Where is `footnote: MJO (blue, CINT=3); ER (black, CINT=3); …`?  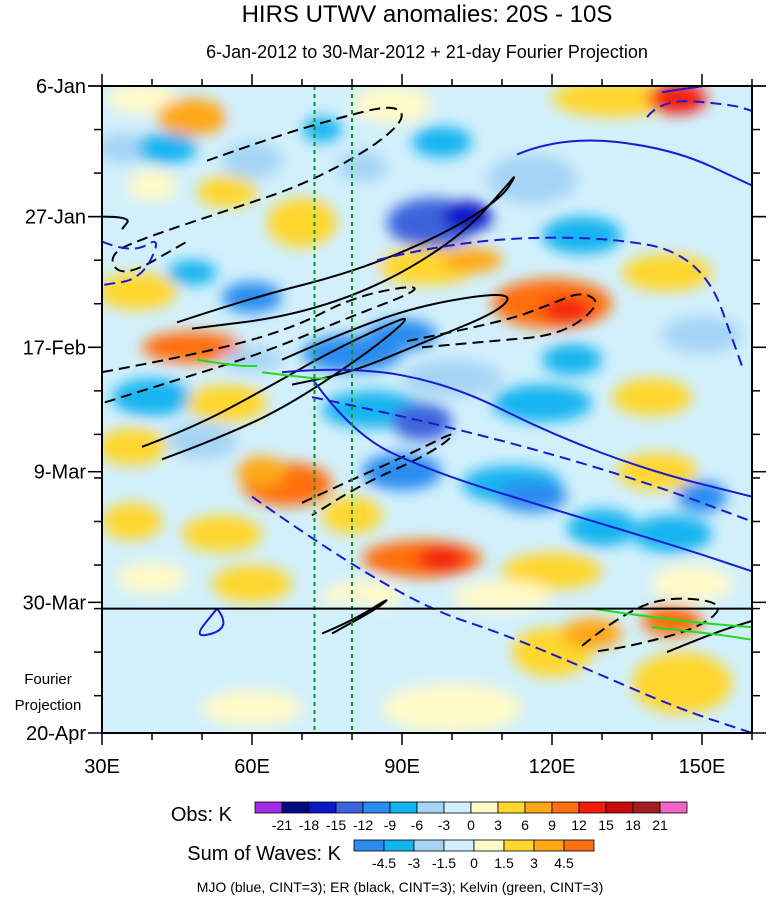 footnote: MJO (blue, CINT=3); ER (black, CINT=3); … is located at coordinates (400, 887).